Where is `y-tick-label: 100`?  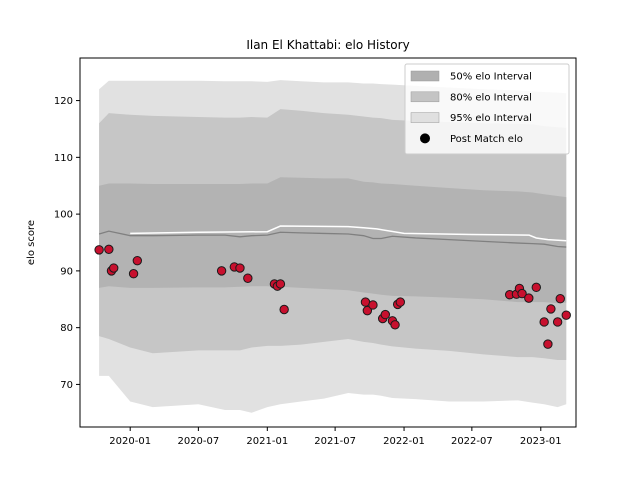
y-tick-label: 100 is located at coordinates (63, 215).